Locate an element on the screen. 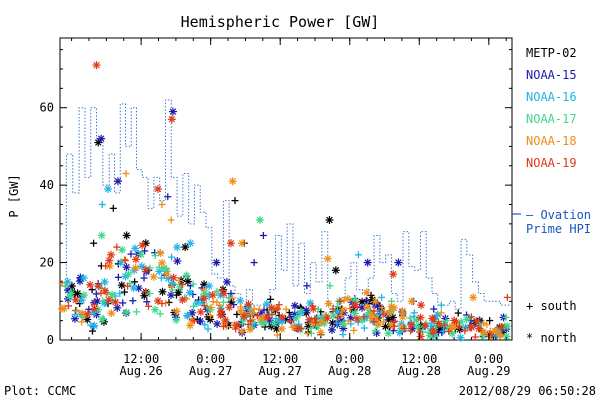 The image size is (600, 400). x-tick-date-label: Aug.28 is located at coordinates (419, 371).